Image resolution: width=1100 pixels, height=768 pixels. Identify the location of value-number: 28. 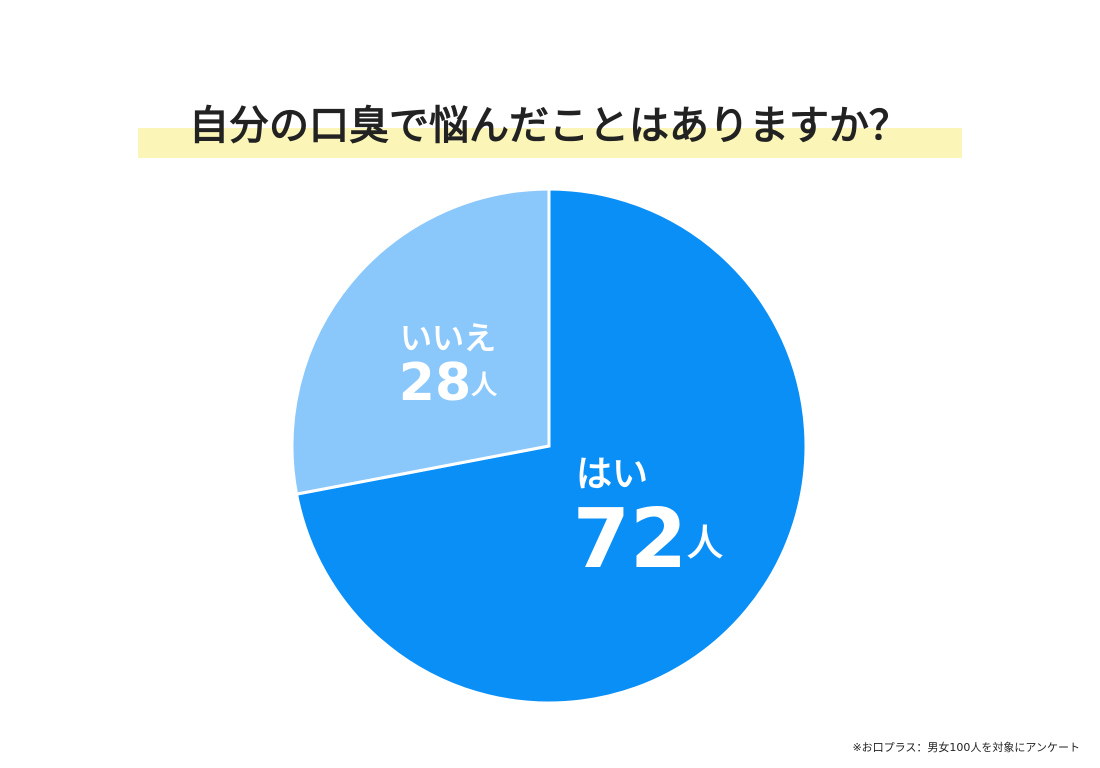
(435, 383).